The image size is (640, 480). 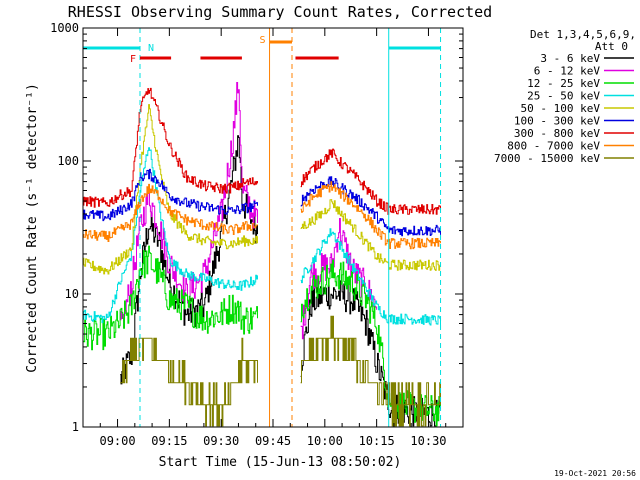 What do you see at coordinates (170, 147) in the screenshot?
I see `series-line-300-800-kev-seg1` at bounding box center [170, 147].